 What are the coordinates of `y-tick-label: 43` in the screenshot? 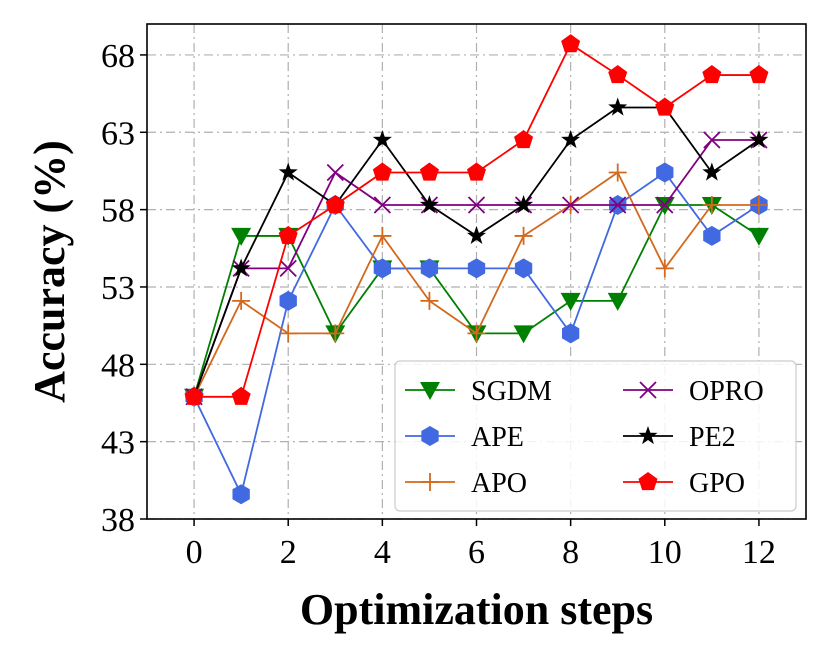 It's located at (118, 443).